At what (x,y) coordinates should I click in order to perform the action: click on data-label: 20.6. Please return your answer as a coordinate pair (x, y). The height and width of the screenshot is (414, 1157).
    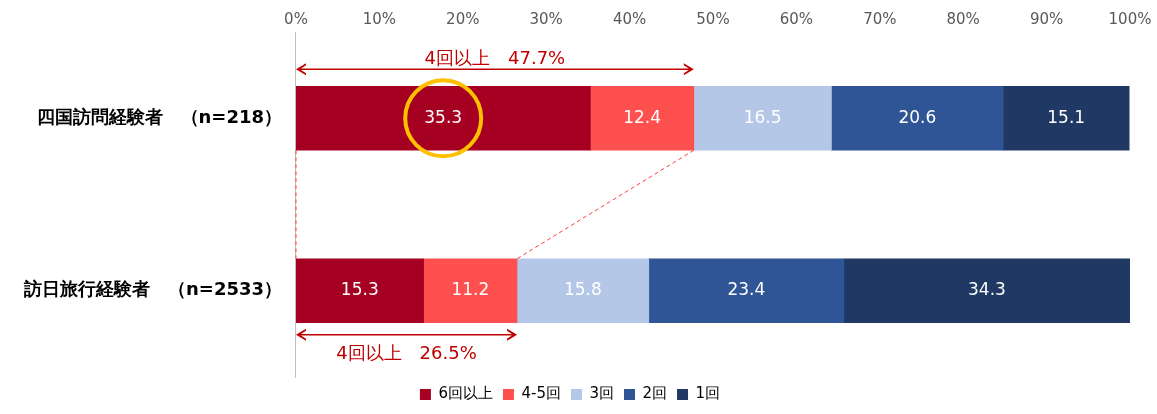
    Looking at the image, I should click on (917, 116).